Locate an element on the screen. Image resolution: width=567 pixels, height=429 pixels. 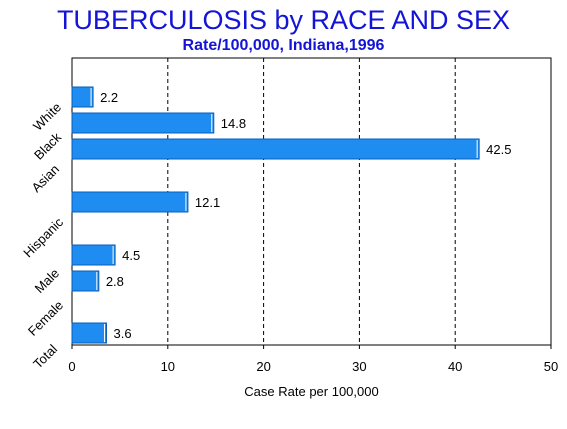
bar-white is located at coordinates (82, 97).